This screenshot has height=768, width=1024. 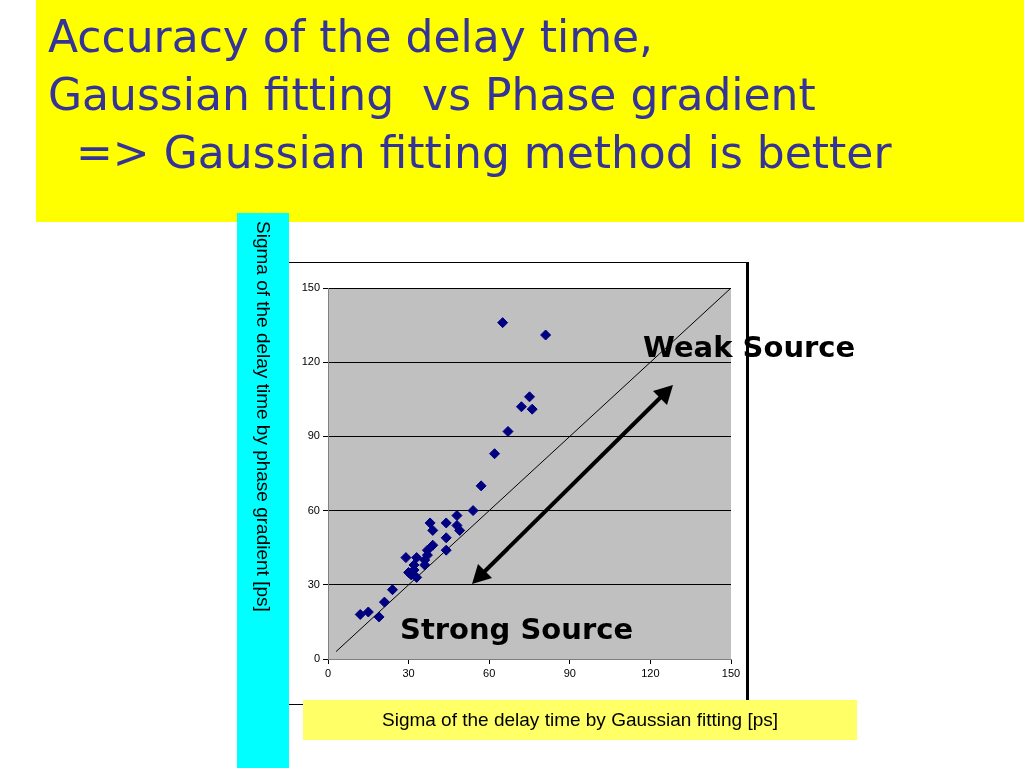 What do you see at coordinates (408, 672) in the screenshot?
I see `x-tick-label: 30` at bounding box center [408, 672].